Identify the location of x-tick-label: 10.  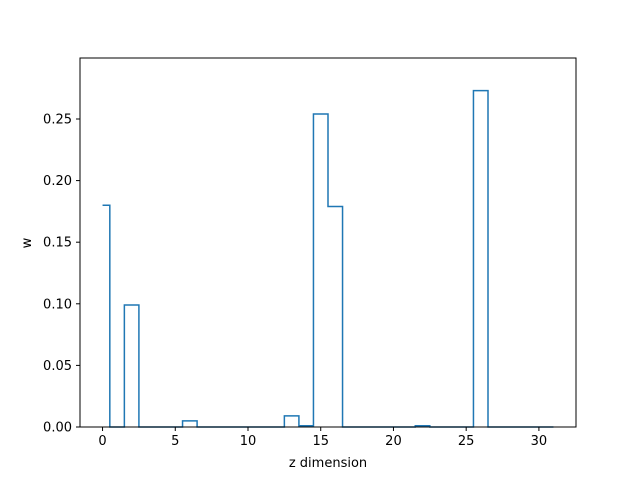
(248, 441).